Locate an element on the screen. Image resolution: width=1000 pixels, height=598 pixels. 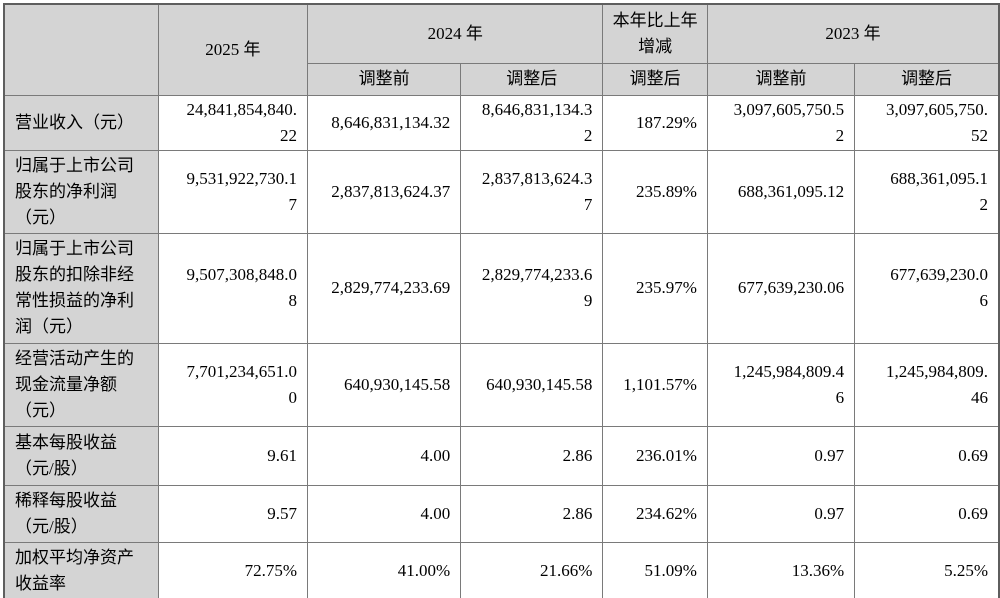
header-2024-before-adjust: 调整前 is located at coordinates (384, 79).